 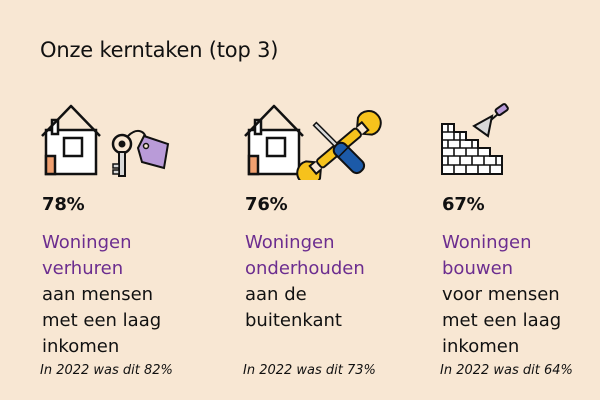 I want to click on task-detail: aan mensen met een laag inkomen, so click(x=102, y=320).